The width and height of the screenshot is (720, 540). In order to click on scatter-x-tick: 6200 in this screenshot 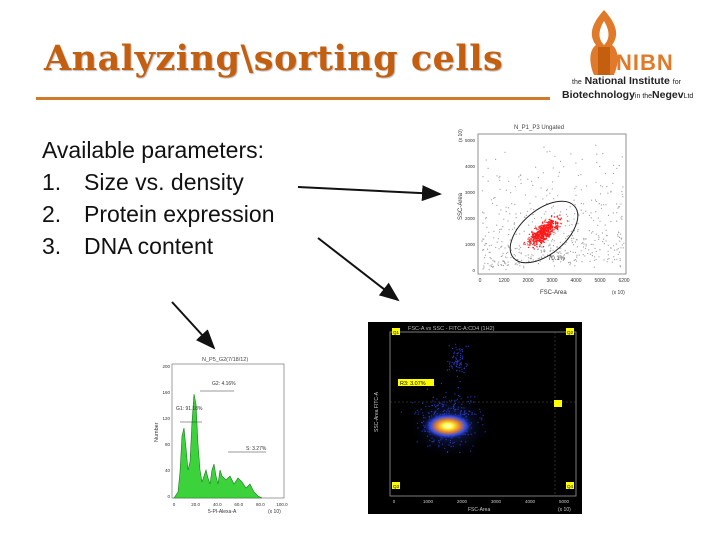, I will do `click(623, 281)`.